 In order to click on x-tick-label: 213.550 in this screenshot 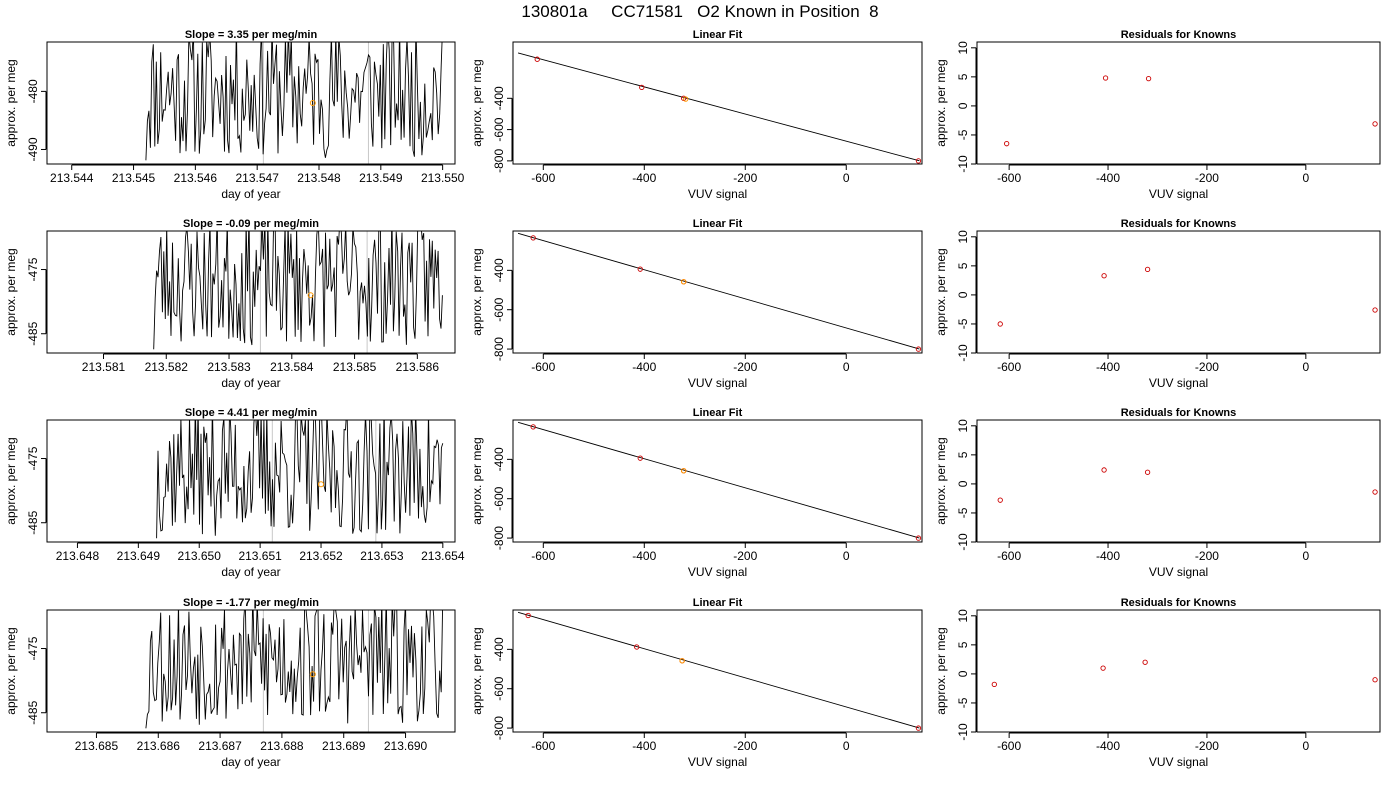, I will do `click(443, 178)`.